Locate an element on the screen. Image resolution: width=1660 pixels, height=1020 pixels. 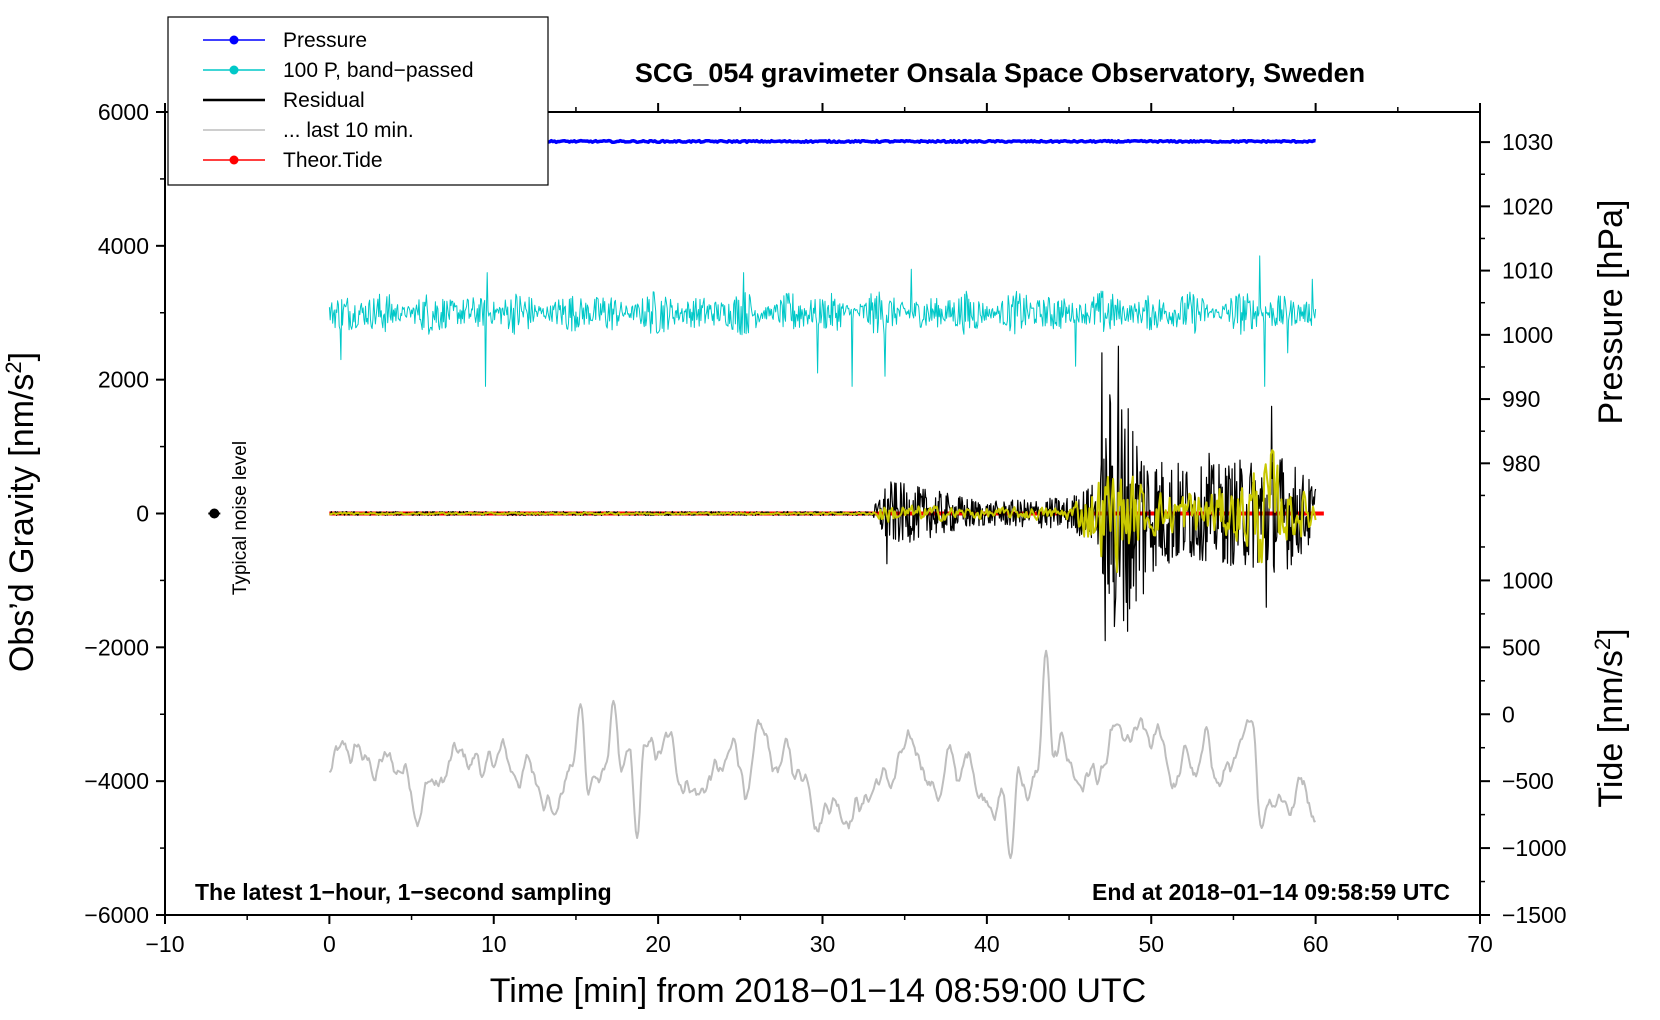
pressure-tick-label: 1020 is located at coordinates (1527, 206).